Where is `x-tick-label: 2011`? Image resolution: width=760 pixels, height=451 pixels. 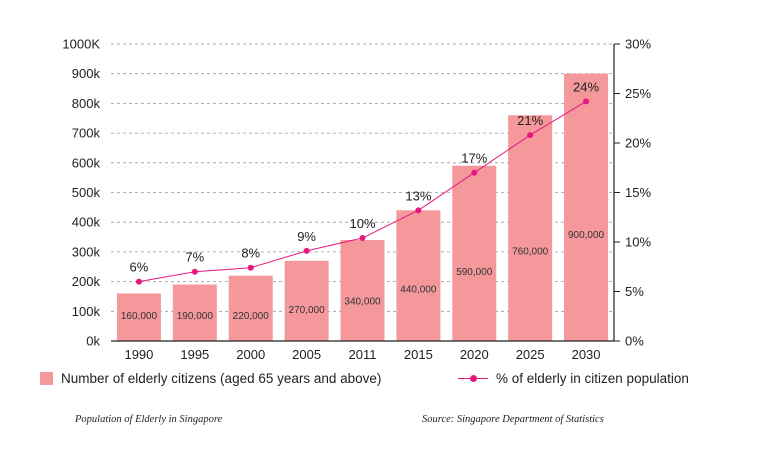 x-tick-label: 2011 is located at coordinates (363, 354).